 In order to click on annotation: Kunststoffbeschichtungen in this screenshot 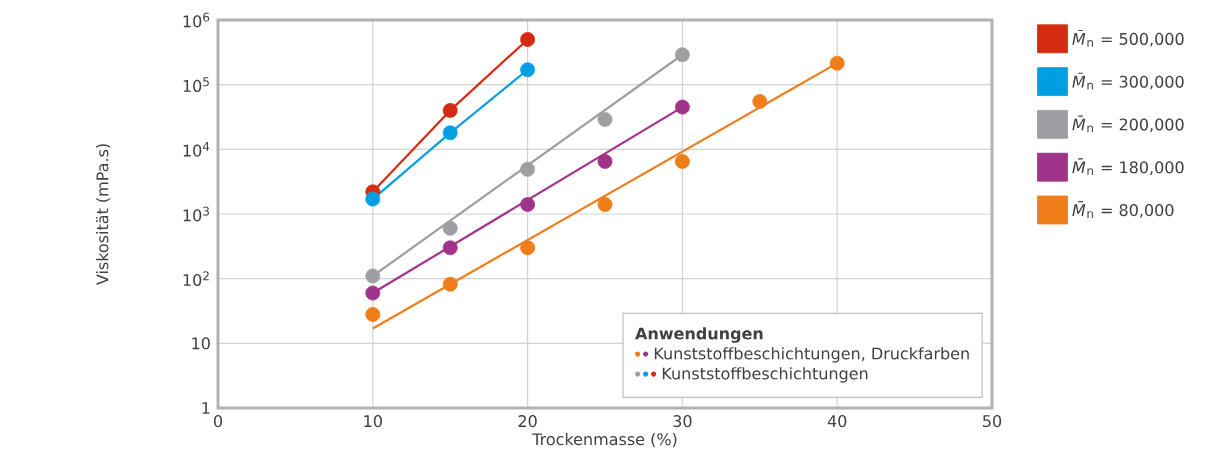, I will do `click(765, 375)`.